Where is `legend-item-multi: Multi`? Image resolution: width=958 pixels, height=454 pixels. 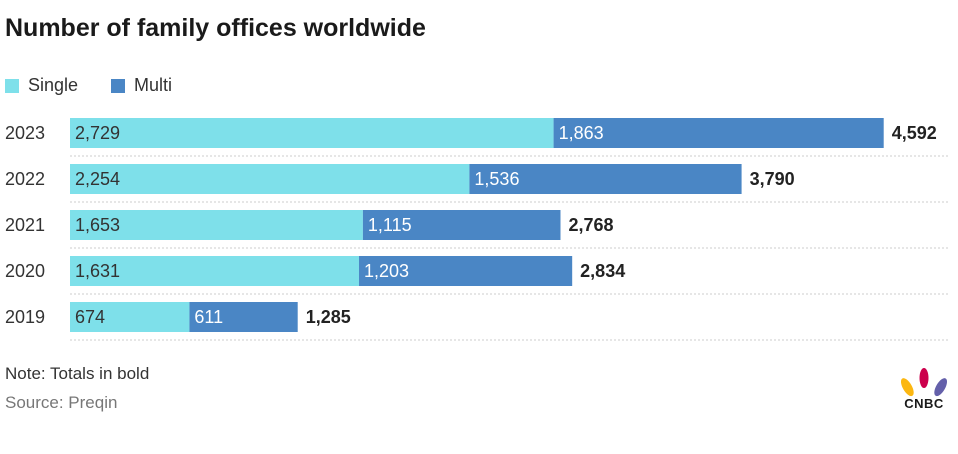 legend-item-multi: Multi is located at coordinates (141, 85).